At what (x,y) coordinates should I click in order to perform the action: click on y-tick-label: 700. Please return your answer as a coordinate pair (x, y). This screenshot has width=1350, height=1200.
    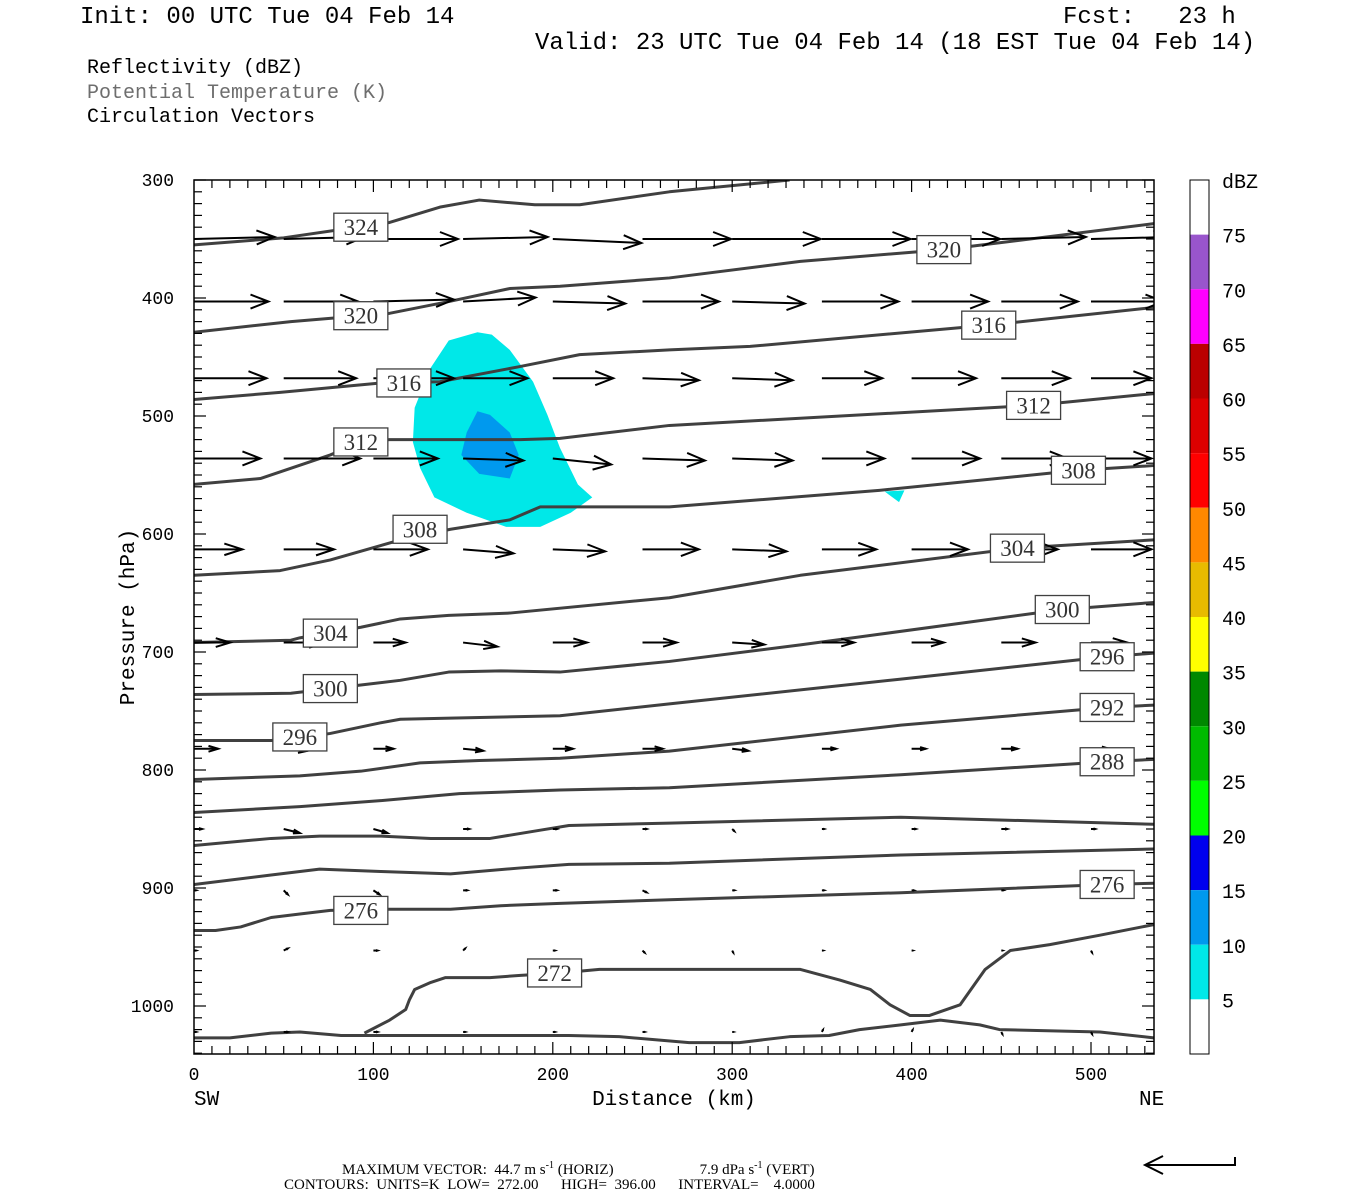
    Looking at the image, I should click on (158, 654).